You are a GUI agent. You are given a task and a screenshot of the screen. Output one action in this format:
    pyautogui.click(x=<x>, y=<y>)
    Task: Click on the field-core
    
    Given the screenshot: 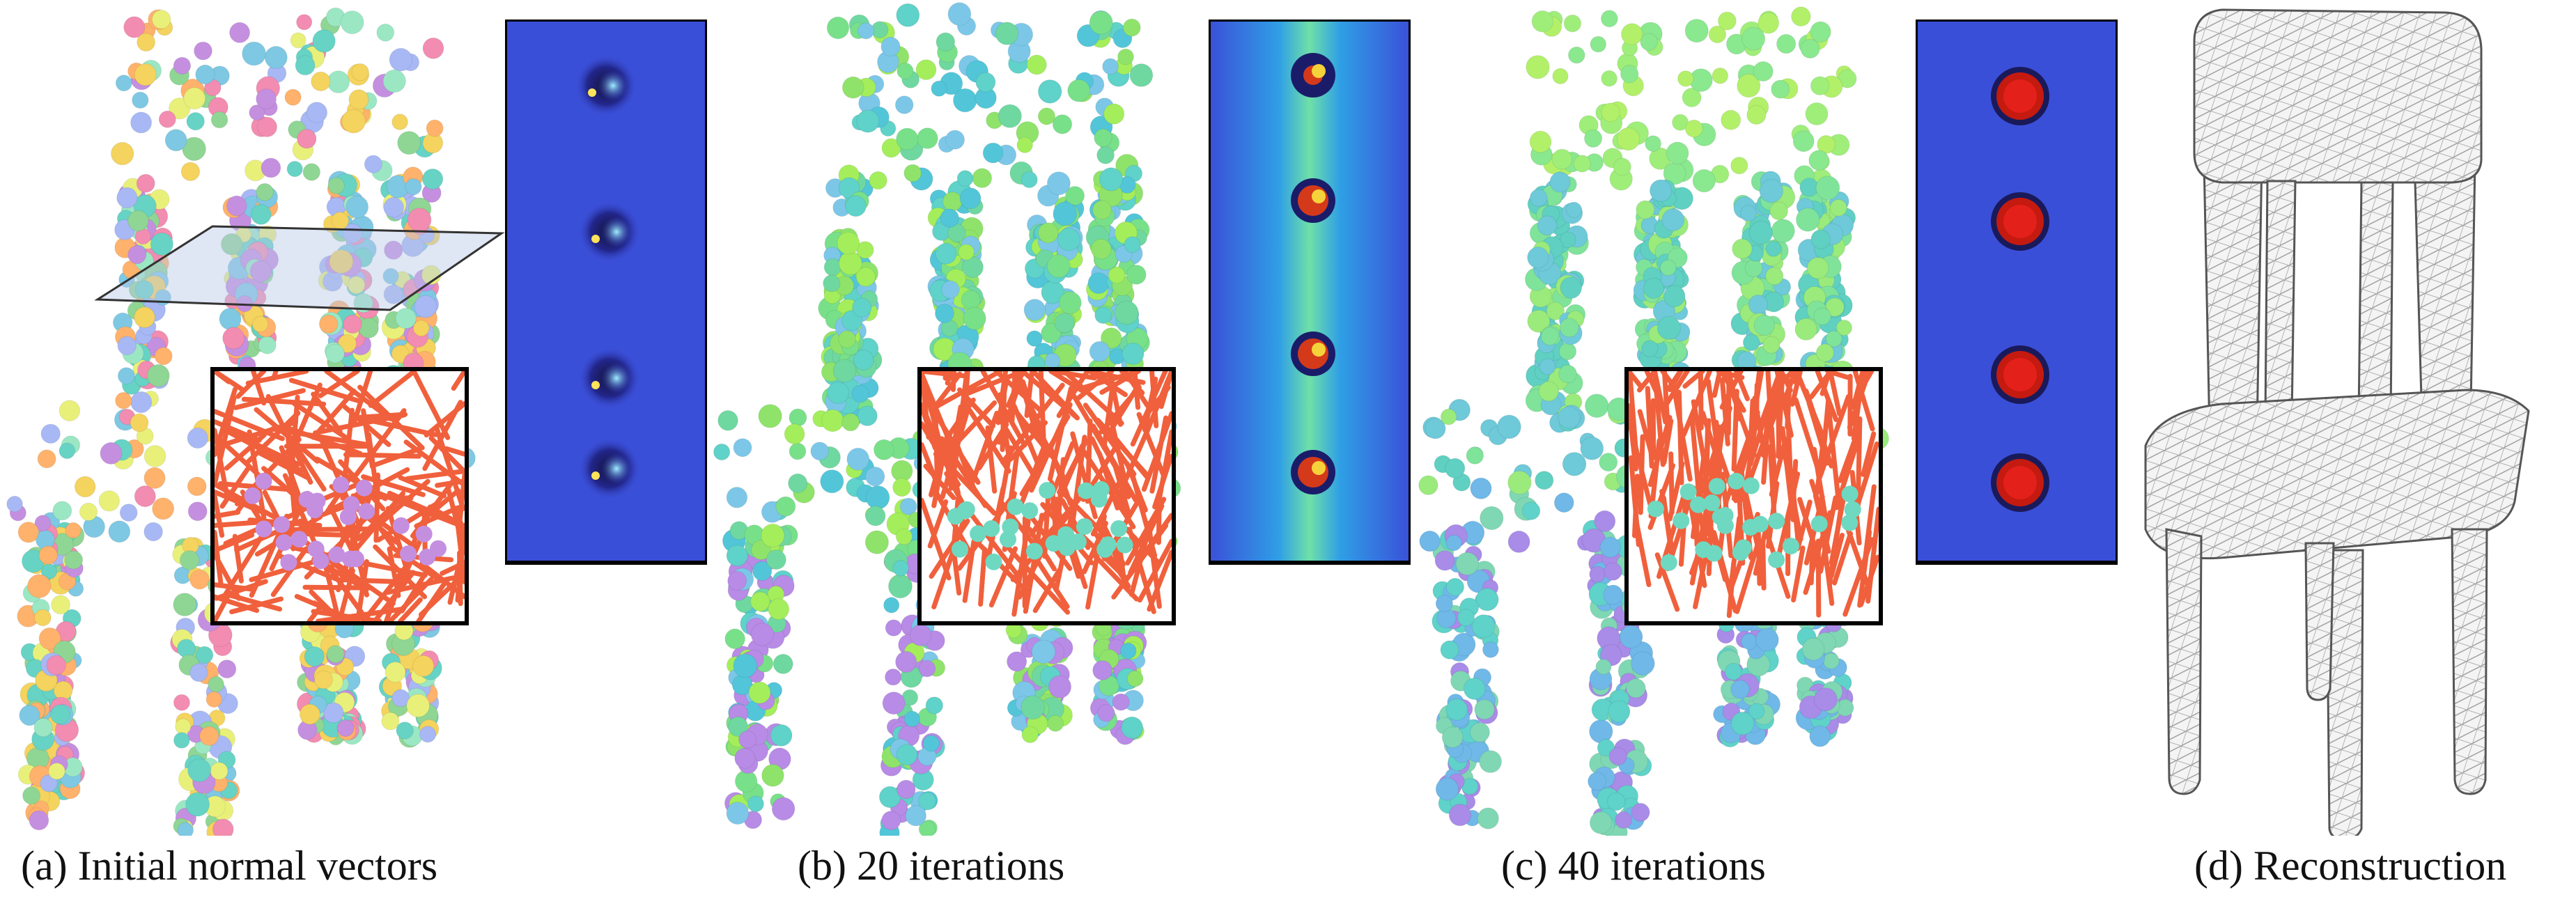 What is the action you would take?
    pyautogui.click(x=2020, y=96)
    